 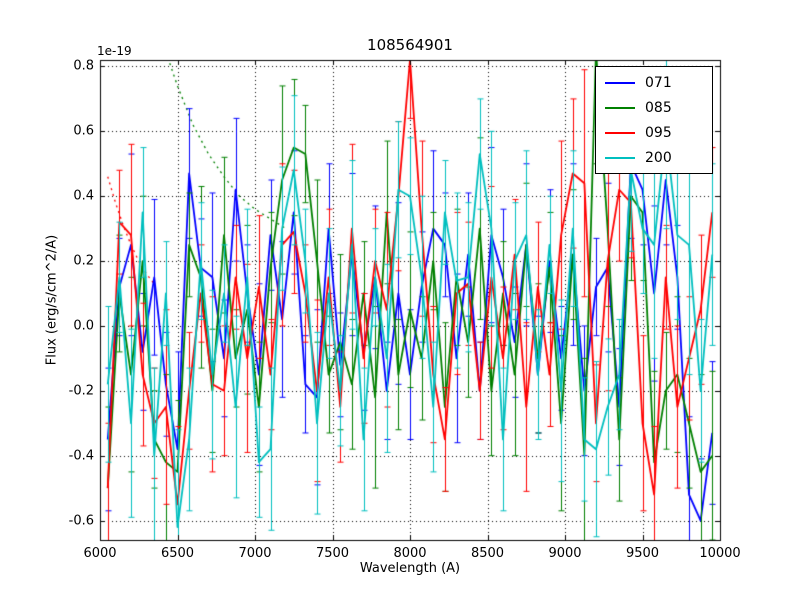 What do you see at coordinates (83, 66) in the screenshot?
I see `y-tick-label: 0.8` at bounding box center [83, 66].